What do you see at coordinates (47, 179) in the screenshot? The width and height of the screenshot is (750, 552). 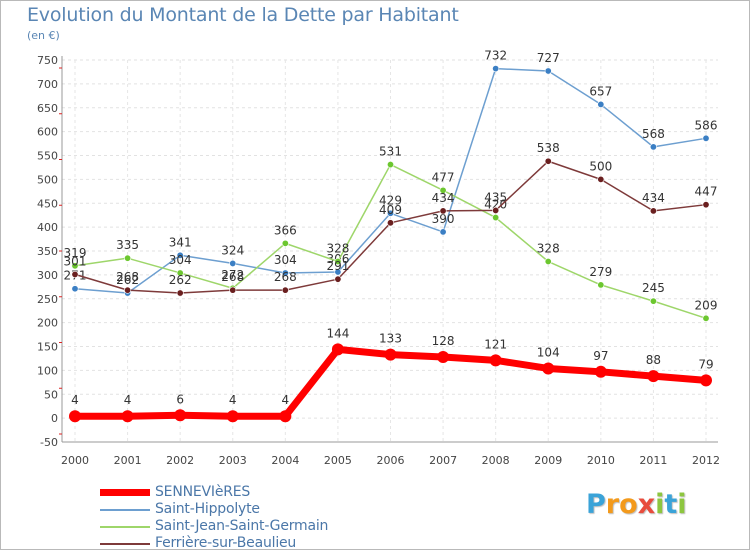 I see `y-tick-label-500: 500` at bounding box center [47, 179].